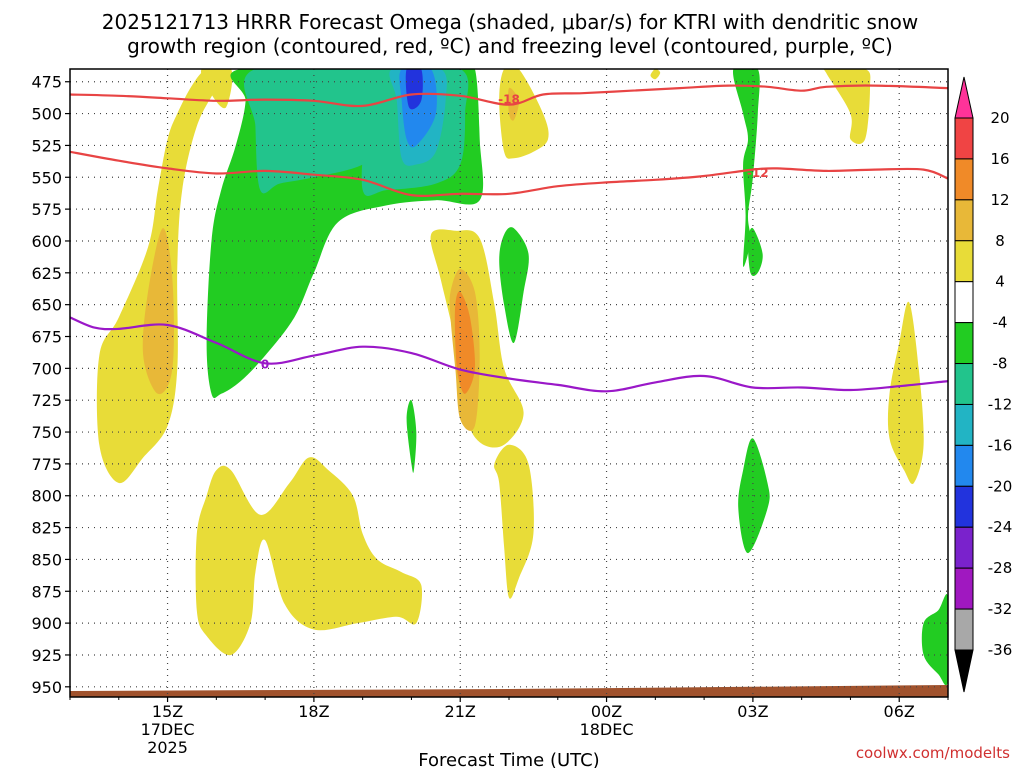 The height and width of the screenshot is (768, 1024). I want to click on omega-neg-8-right-strip, so click(746, 168).